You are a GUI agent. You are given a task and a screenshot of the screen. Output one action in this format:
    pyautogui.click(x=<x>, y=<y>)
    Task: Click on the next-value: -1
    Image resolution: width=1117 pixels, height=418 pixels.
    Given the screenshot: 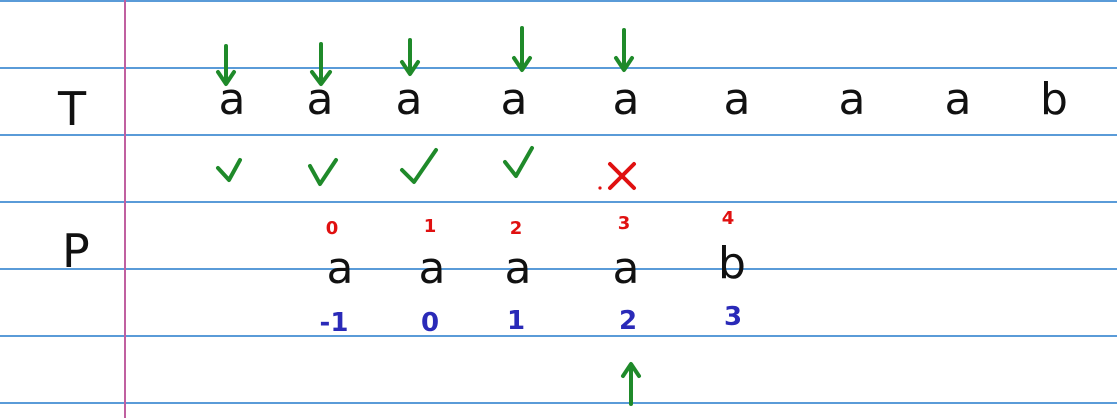 What is the action you would take?
    pyautogui.click(x=334, y=323)
    